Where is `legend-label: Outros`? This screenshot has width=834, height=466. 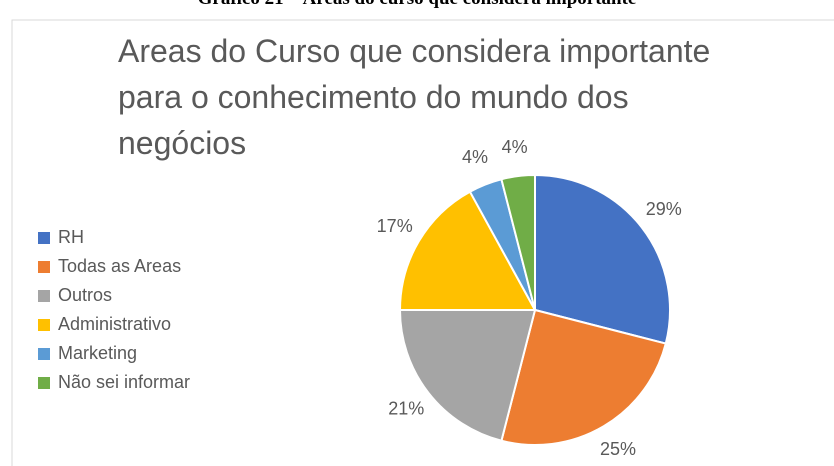
legend-label: Outros is located at coordinates (85, 295).